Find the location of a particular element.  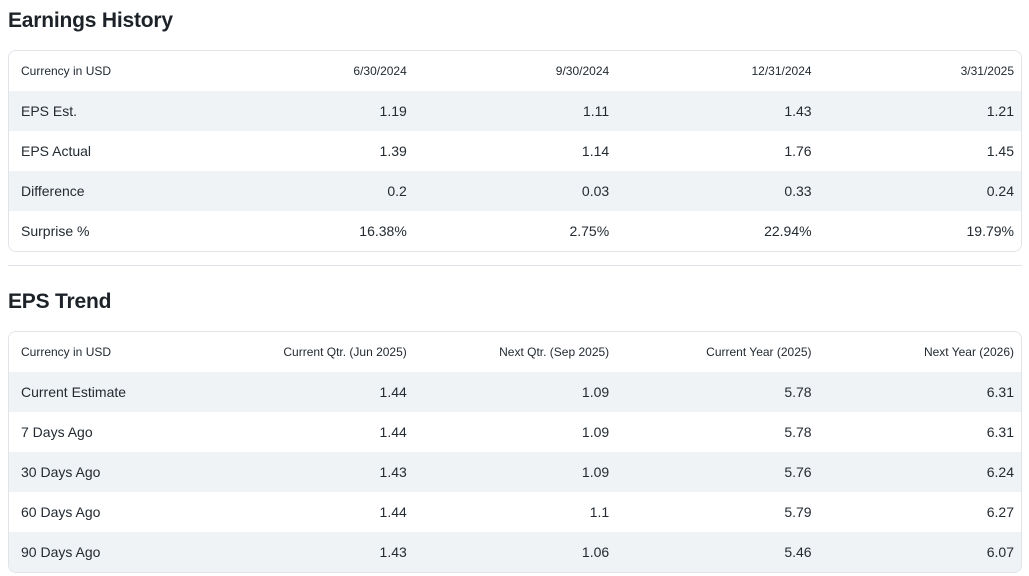

cell-value: 0.24 is located at coordinates (1000, 191).